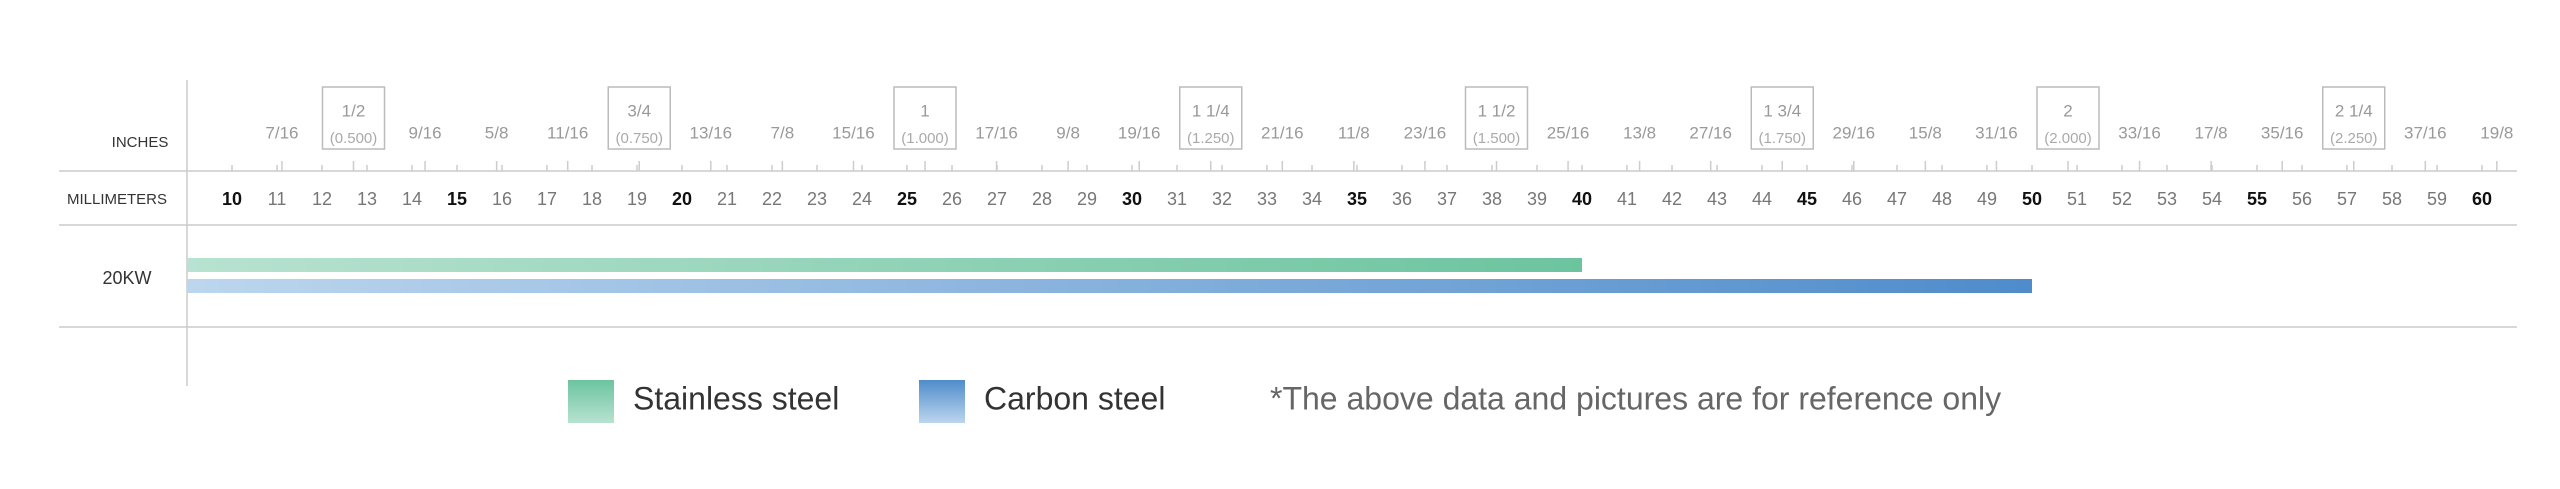  I want to click on inch-decimal-label: (2.250), so click(2354, 138).